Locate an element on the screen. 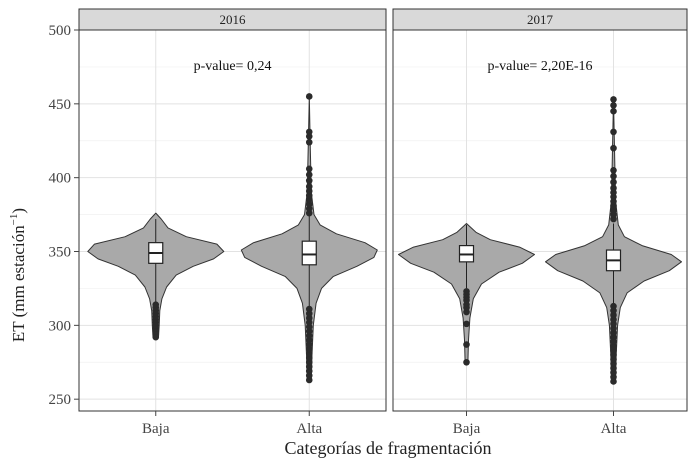 The width and height of the screenshot is (691, 460). facet-strip-label: 2017 is located at coordinates (540, 19).